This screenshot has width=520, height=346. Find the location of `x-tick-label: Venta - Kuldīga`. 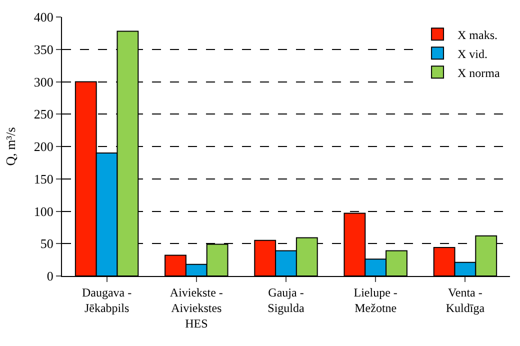

x-tick-label: Venta - Kuldīga is located at coordinates (466, 300).